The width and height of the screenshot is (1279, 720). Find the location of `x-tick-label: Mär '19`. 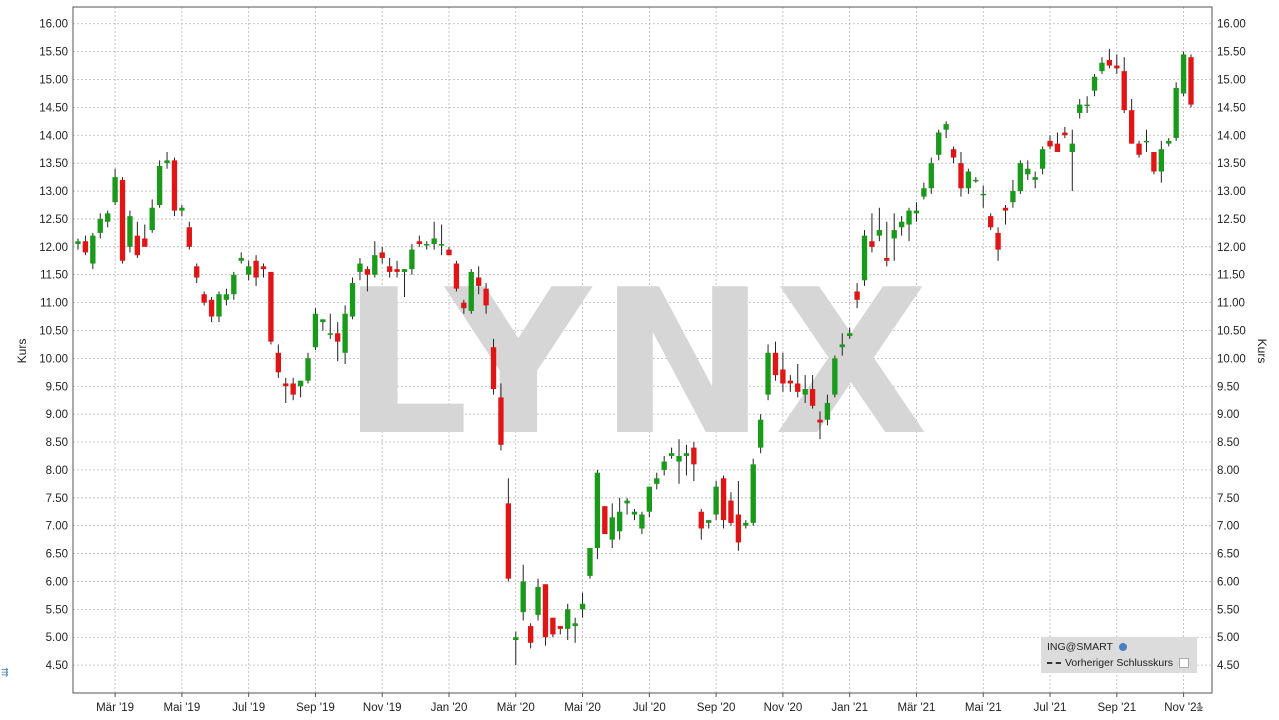

x-tick-label: Mär '19 is located at coordinates (115, 708).